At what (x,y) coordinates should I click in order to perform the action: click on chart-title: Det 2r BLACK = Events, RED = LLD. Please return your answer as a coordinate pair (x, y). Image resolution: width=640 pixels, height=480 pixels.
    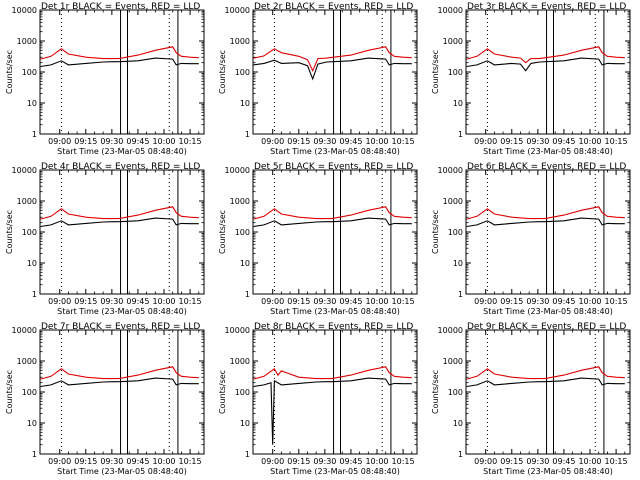
    Looking at the image, I should click on (333, 7).